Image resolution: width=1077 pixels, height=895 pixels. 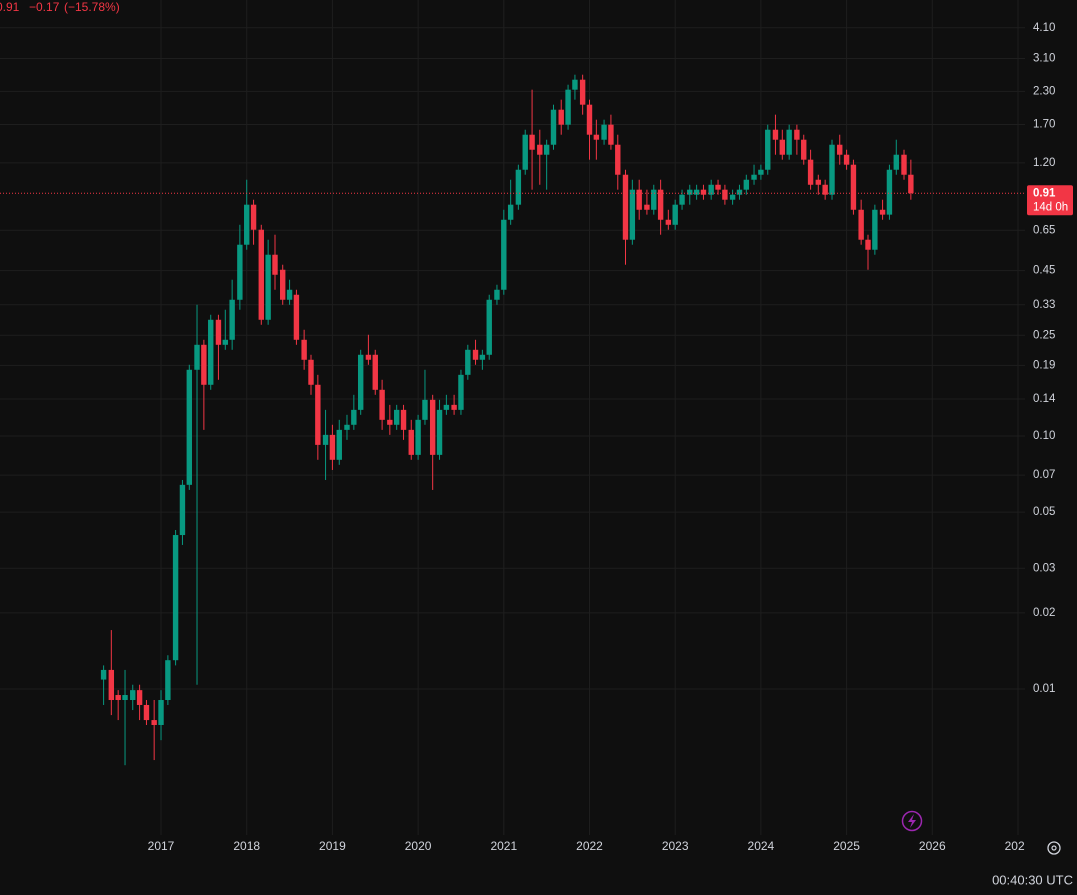 I want to click on x-tick-label: 2018, so click(x=246, y=846).